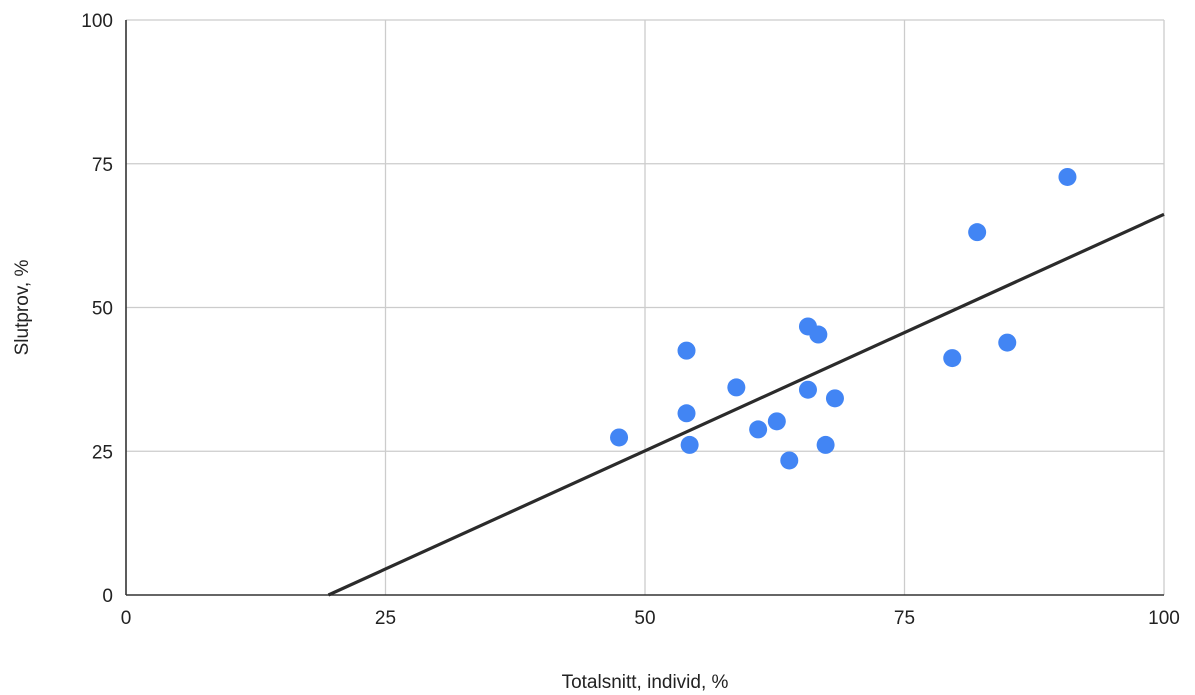 The image size is (1195, 695). Describe the element at coordinates (126, 618) in the screenshot. I see `x-tick-label: 0` at that location.